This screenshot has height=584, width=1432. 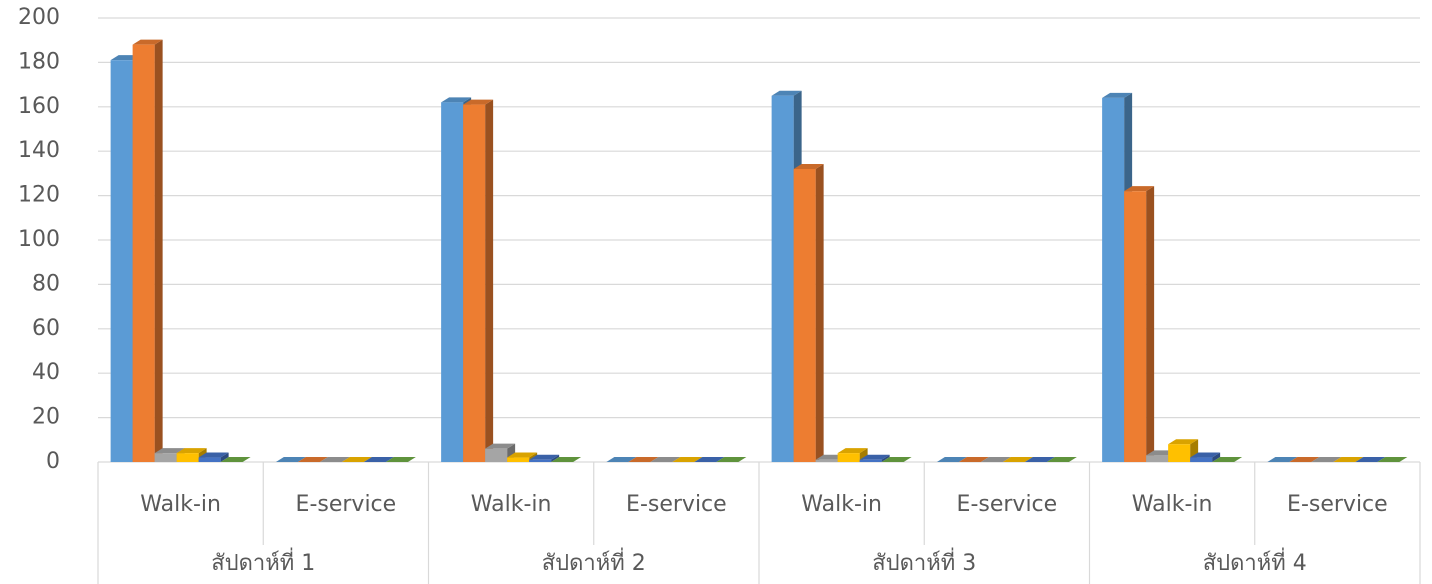 What do you see at coordinates (1255, 561) in the screenshot?
I see `group-label: สัปดาห์ที่ 4` at bounding box center [1255, 561].